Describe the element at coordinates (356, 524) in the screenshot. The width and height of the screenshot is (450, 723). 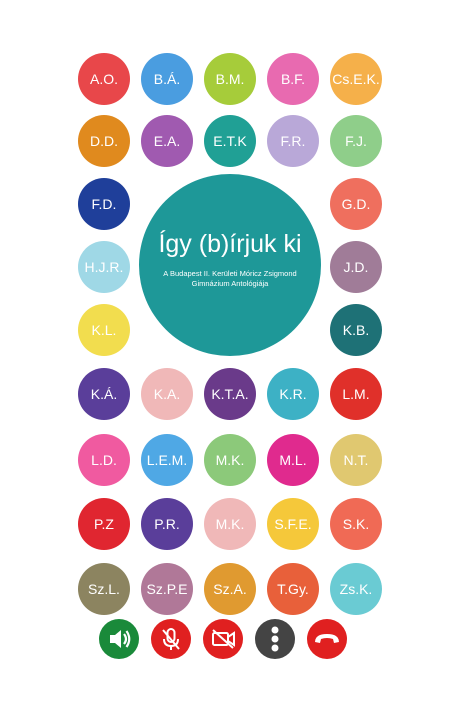
I see `participant: S.K.` at that location.